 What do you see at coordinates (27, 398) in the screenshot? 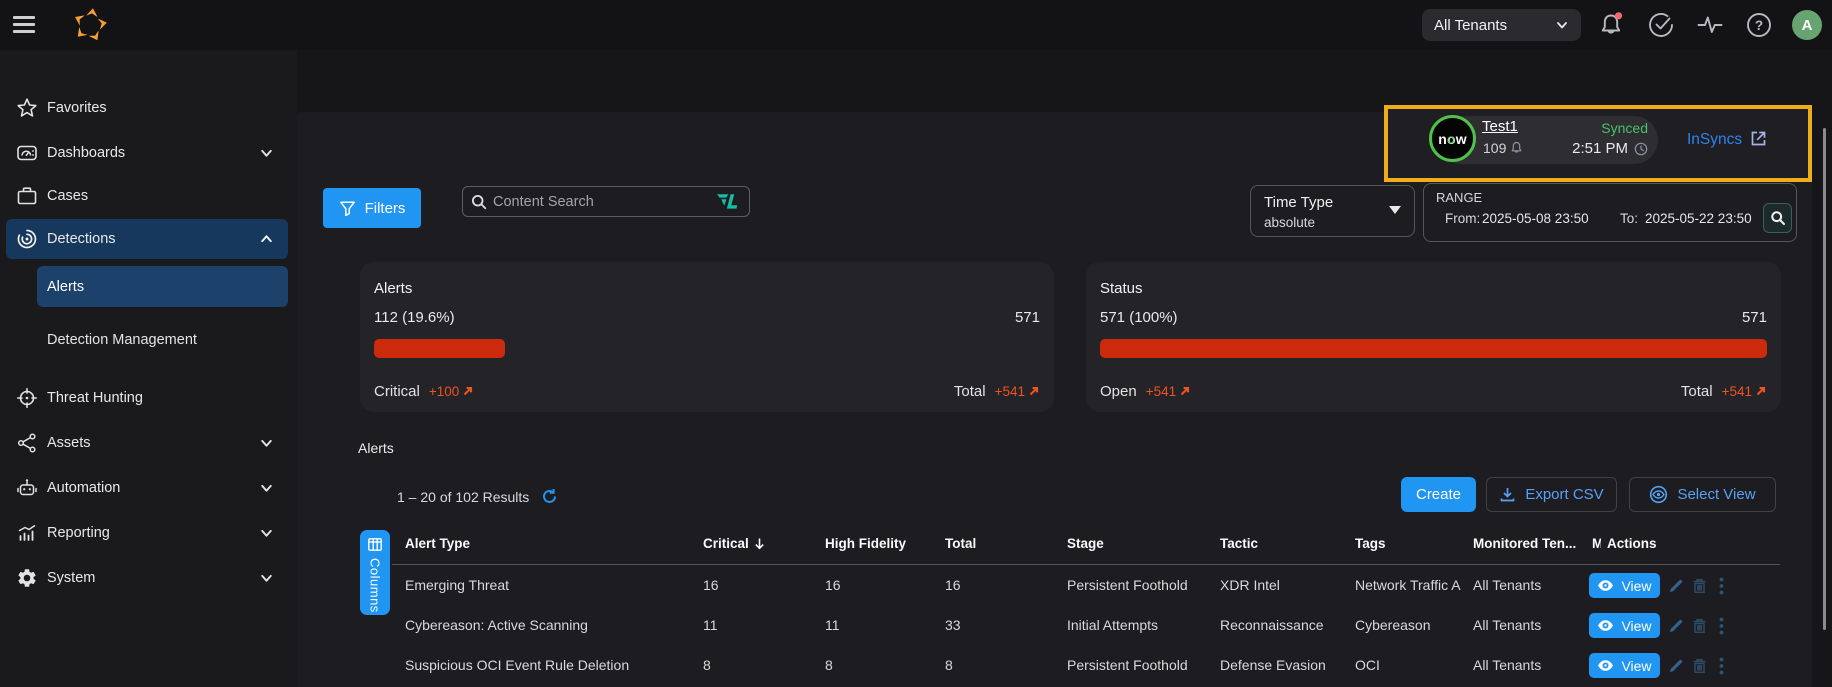
I see `threat-hunting-crosshair-icon` at bounding box center [27, 398].